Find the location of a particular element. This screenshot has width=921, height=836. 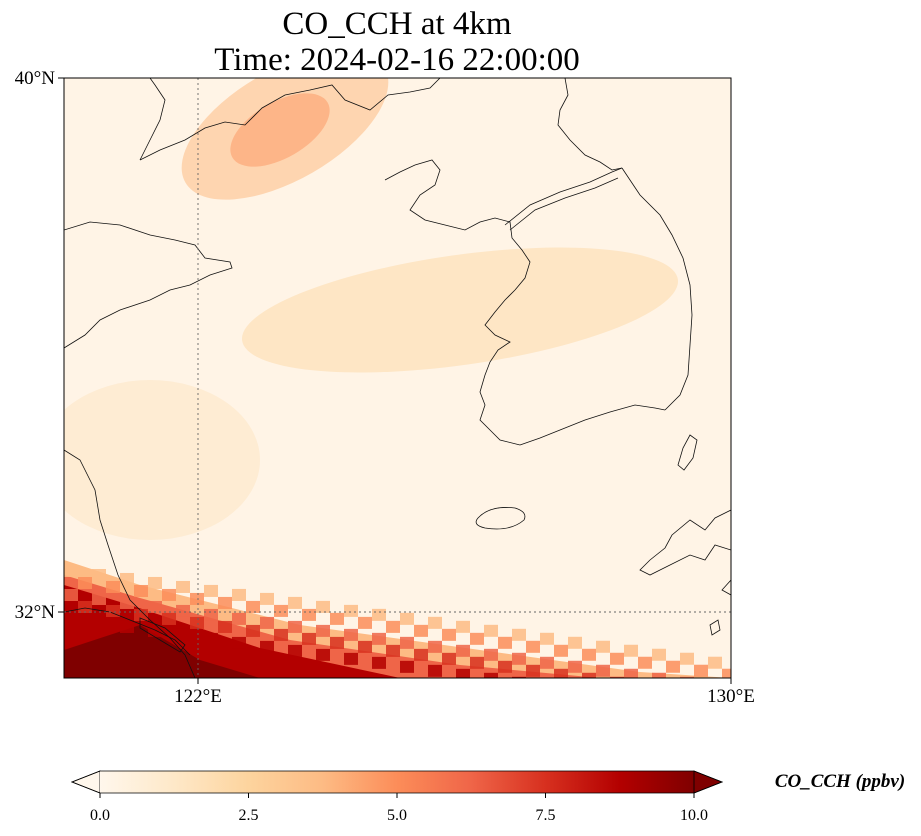

colorbar-tick-3: 7.5 is located at coordinates (546, 808).